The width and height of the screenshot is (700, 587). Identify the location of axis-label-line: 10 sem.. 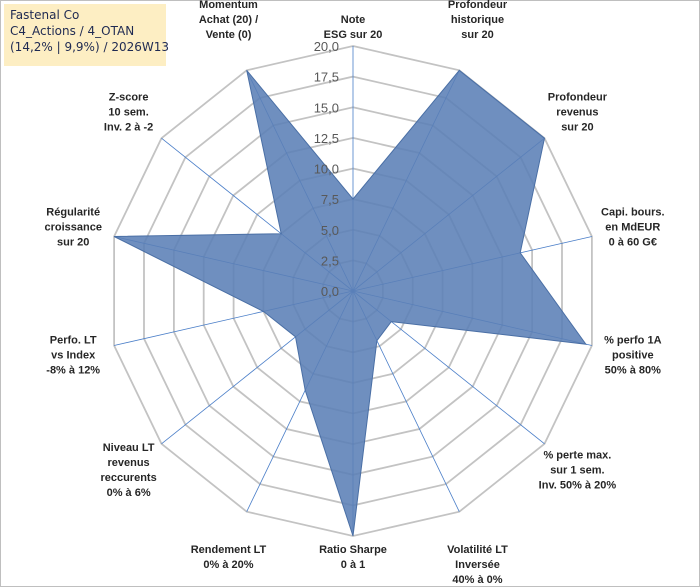
(128, 113).